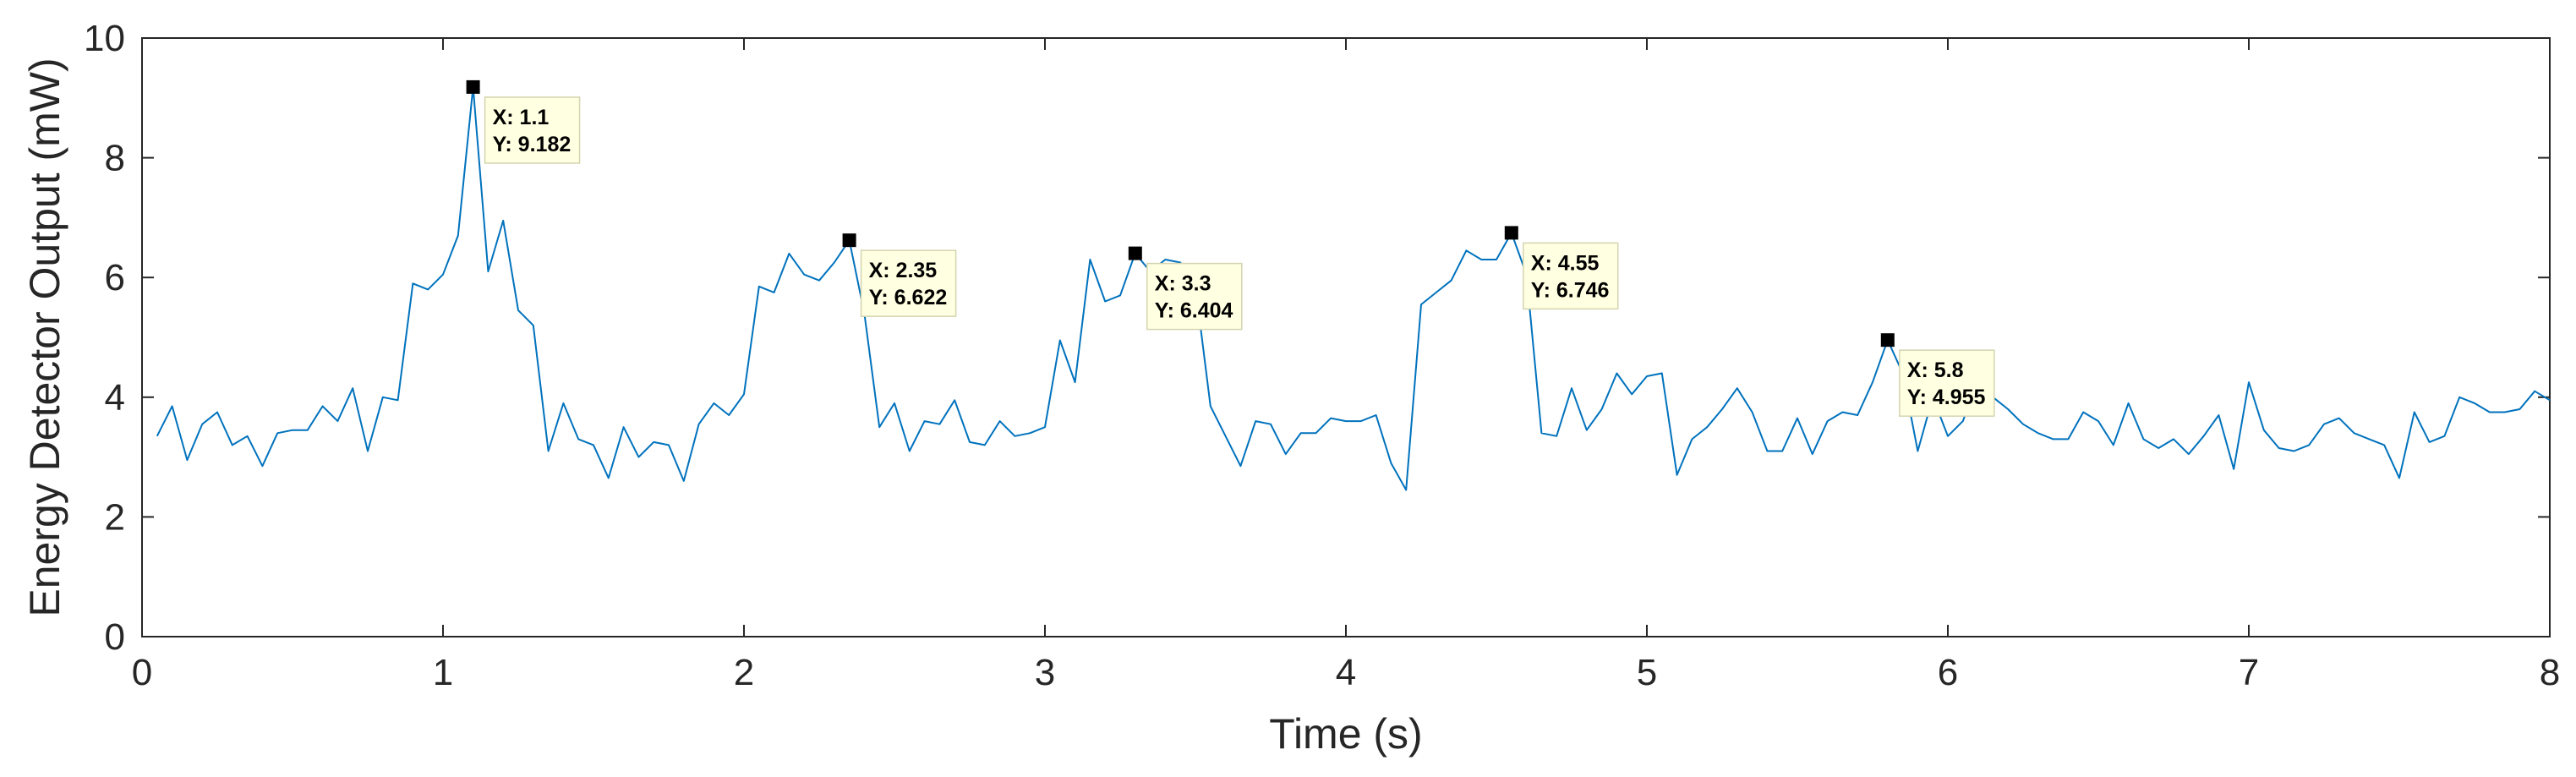 This screenshot has width=2576, height=777. What do you see at coordinates (1346, 673) in the screenshot?
I see `x-tick-label: 4` at bounding box center [1346, 673].